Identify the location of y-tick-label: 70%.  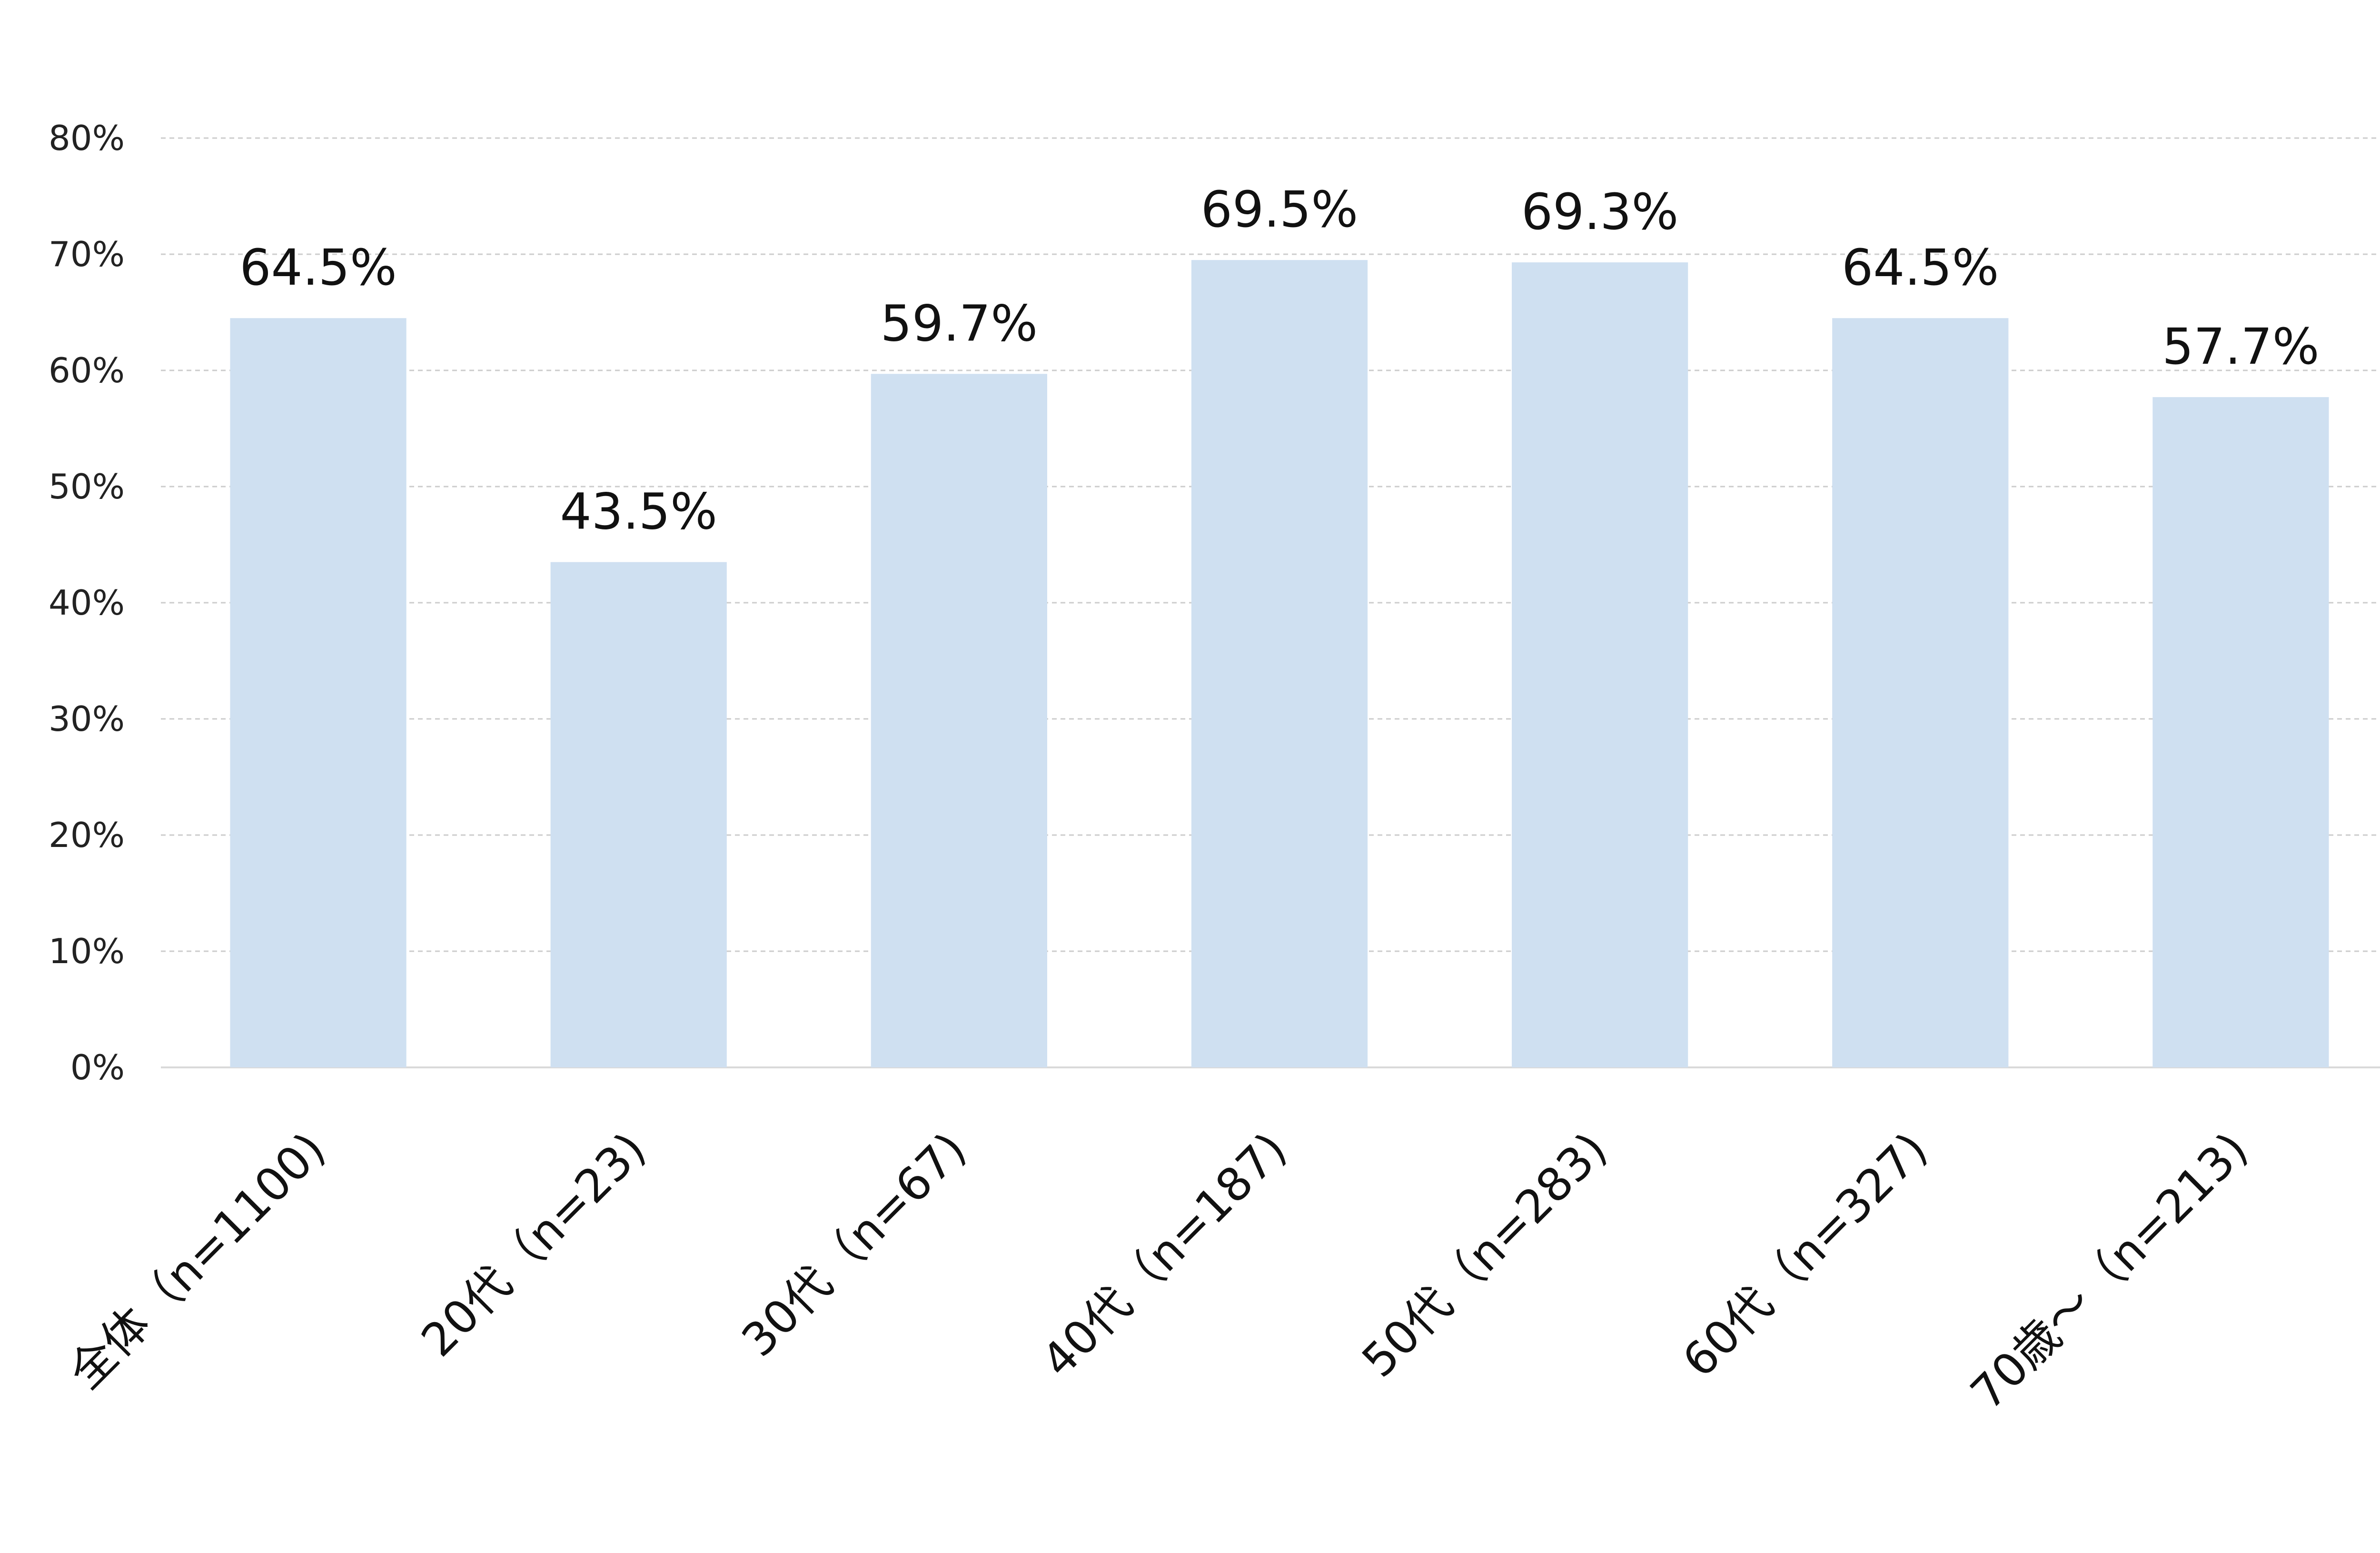
(87, 254).